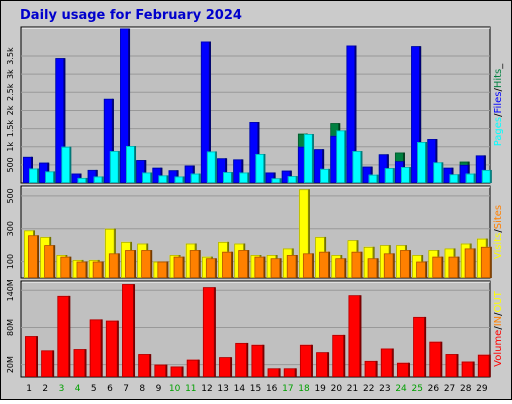  What do you see at coordinates (272, 389) in the screenshot?
I see `x-tick-label: 16` at bounding box center [272, 389].